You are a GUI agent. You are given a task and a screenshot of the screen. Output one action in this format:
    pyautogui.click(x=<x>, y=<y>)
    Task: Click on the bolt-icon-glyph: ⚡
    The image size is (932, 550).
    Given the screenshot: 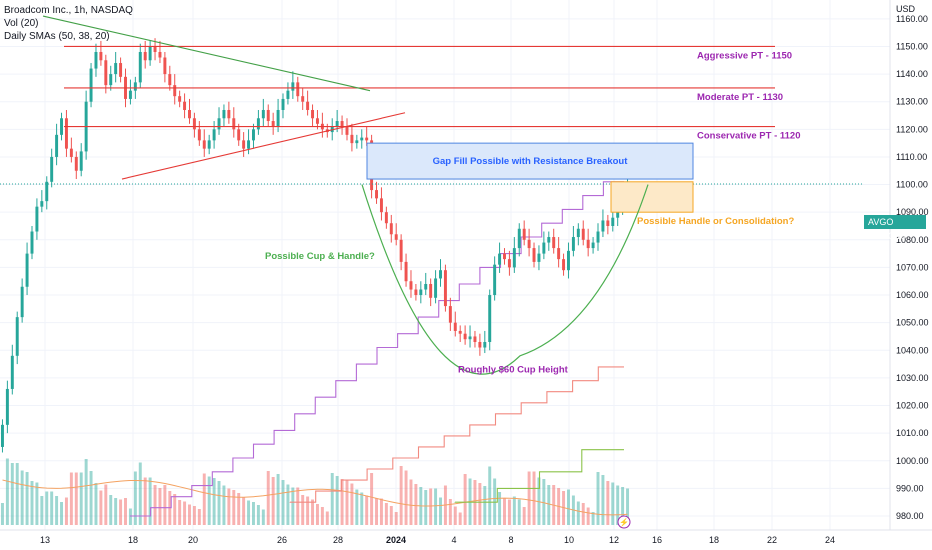 What is the action you would take?
    pyautogui.click(x=624, y=522)
    